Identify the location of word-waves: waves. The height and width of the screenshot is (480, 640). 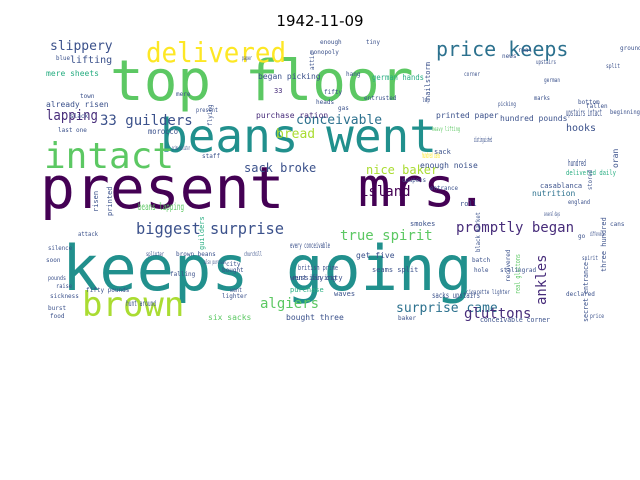
(344, 294).